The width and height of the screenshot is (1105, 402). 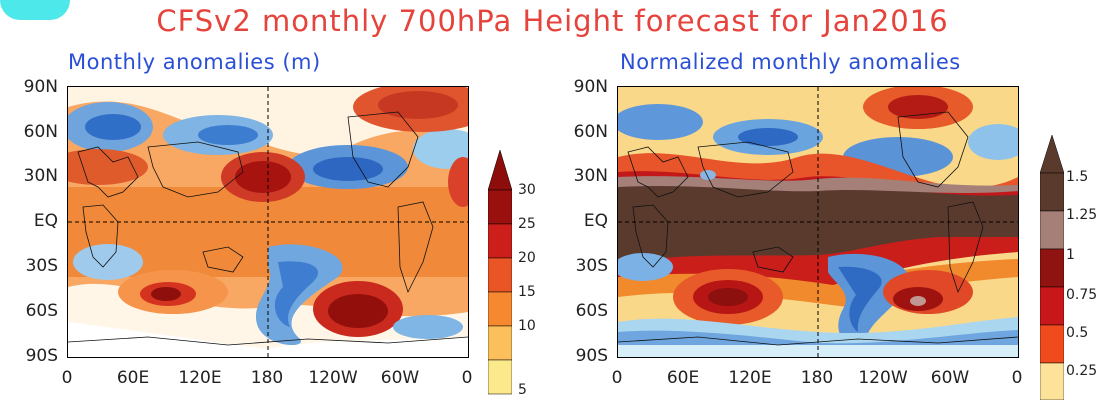 What do you see at coordinates (1082, 215) in the screenshot?
I see `colorbar-label: 1.25` at bounding box center [1082, 215].